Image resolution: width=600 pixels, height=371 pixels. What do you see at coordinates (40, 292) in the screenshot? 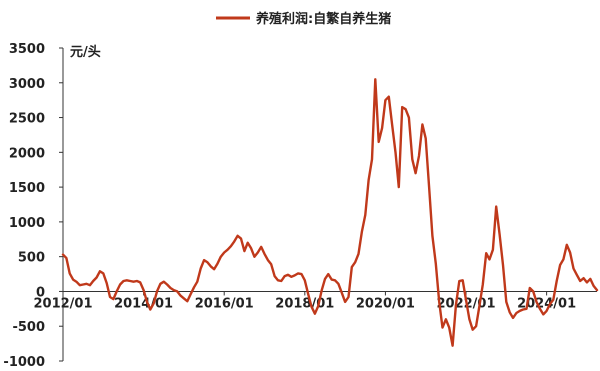
I see `y-tick-label: 0` at bounding box center [40, 292].